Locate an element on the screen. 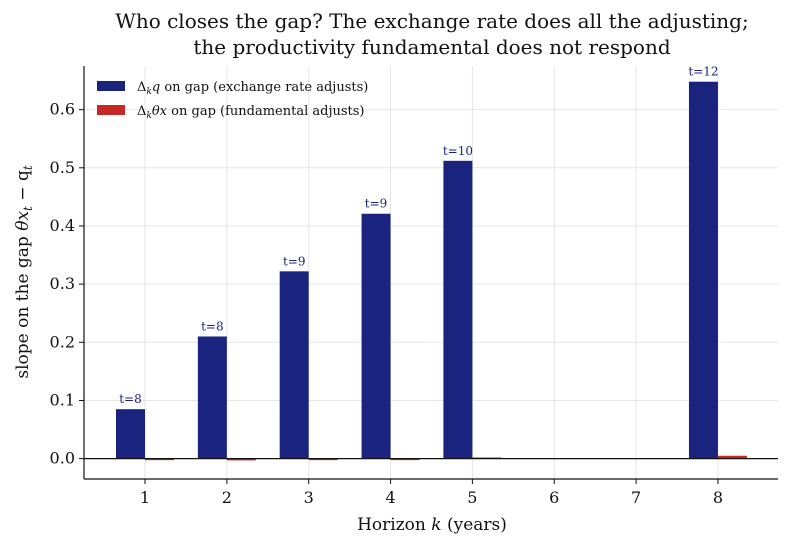 The width and height of the screenshot is (800, 552). y-tick-label-2: 0.2 is located at coordinates (62, 341).